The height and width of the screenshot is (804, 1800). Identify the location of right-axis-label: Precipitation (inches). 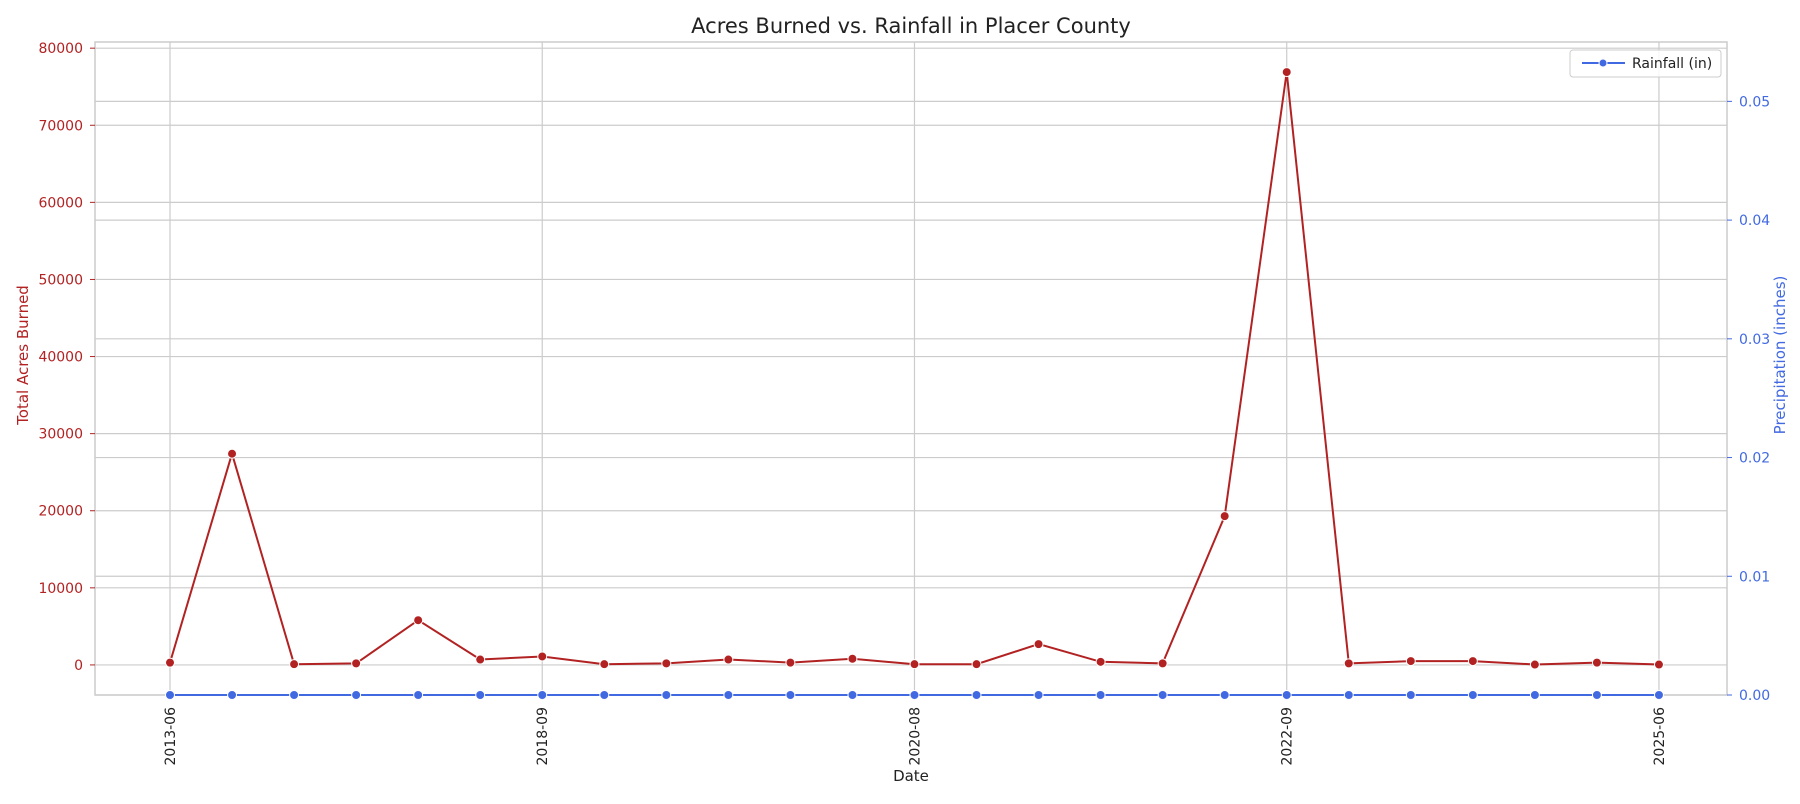
(1780, 355).